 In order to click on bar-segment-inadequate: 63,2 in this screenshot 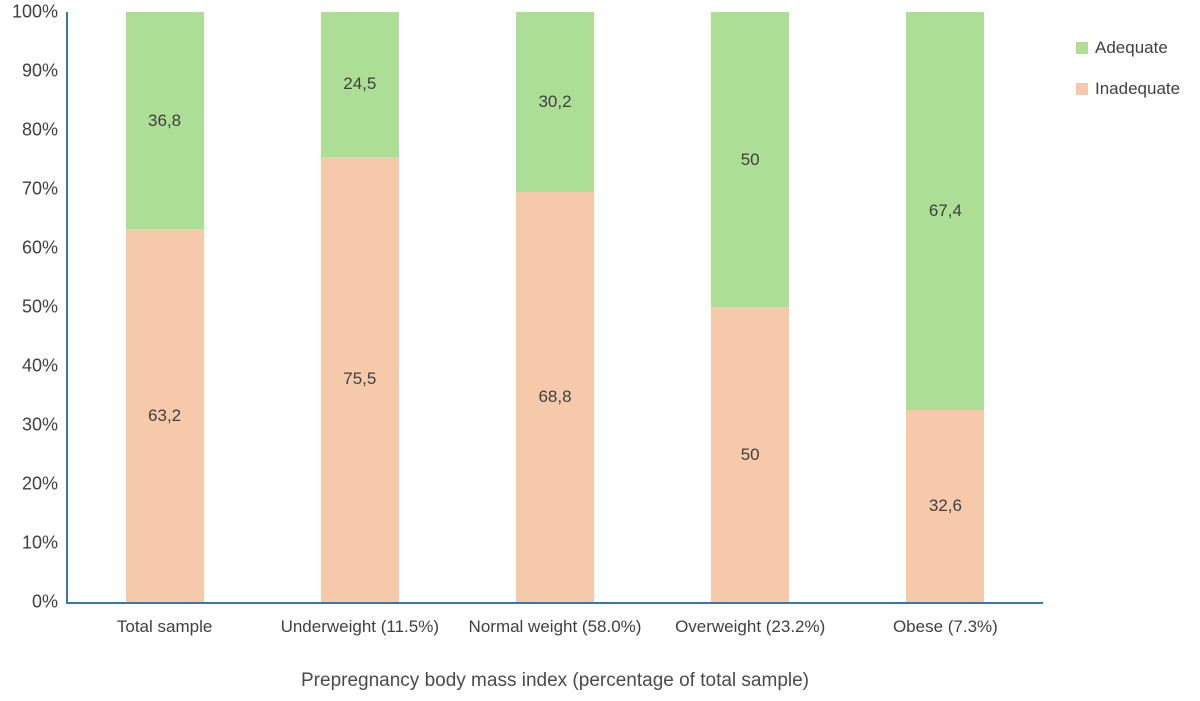, I will do `click(164, 415)`.